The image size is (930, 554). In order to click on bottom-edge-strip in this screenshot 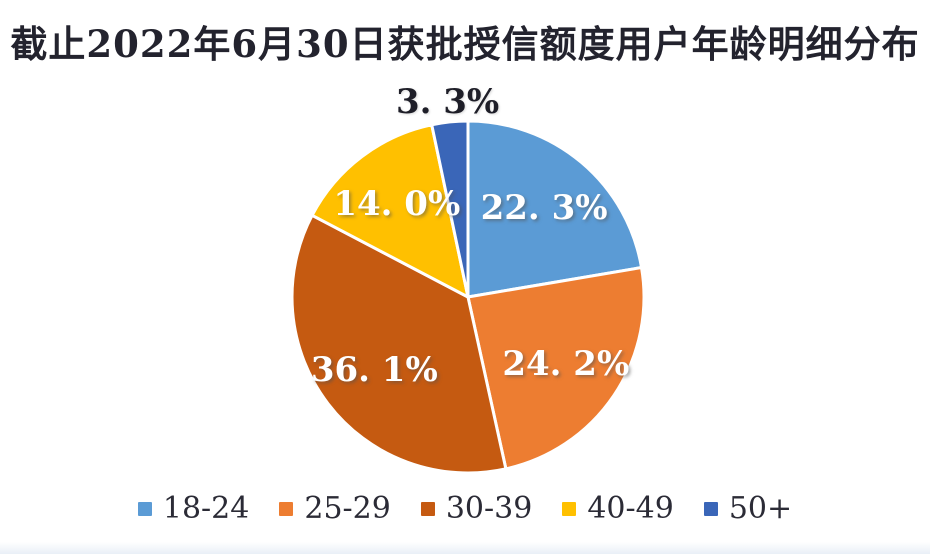, I will do `click(465, 548)`.